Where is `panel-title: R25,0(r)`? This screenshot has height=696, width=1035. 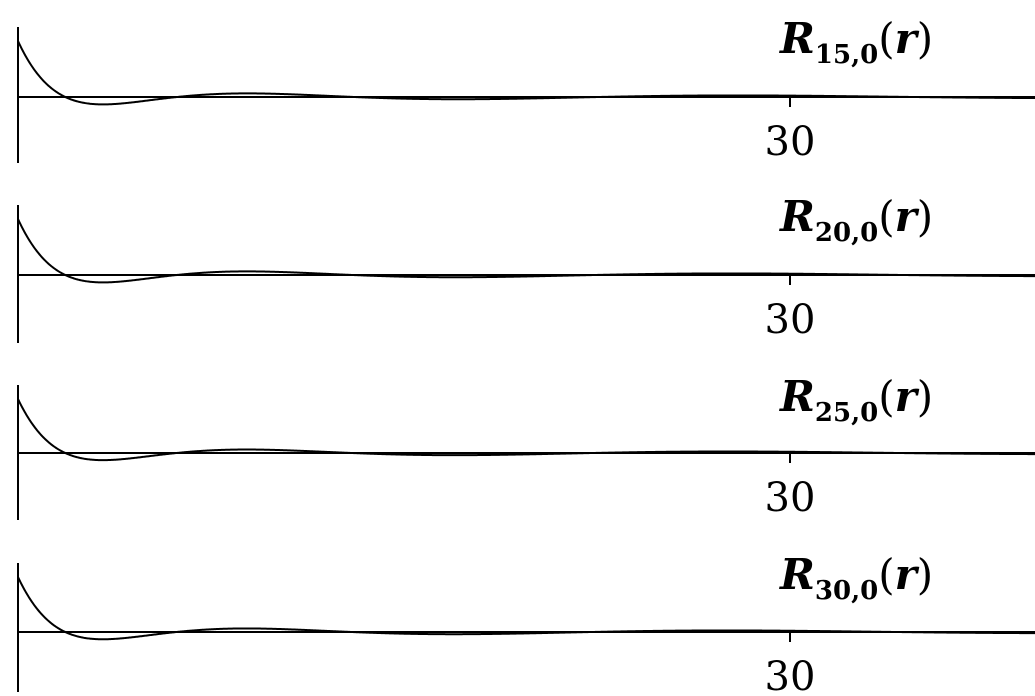 panel-title: R25,0(r) is located at coordinates (856, 400).